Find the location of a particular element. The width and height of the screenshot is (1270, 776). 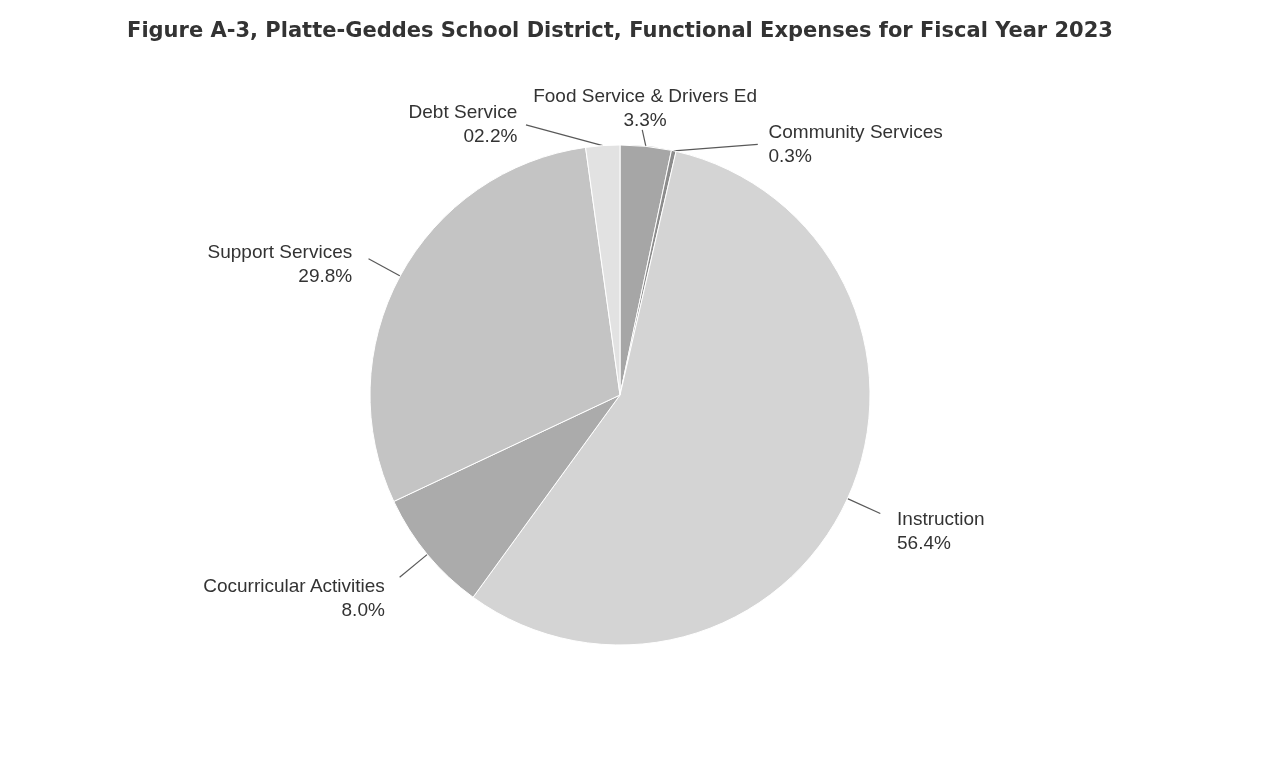

slice-label: Cocurricular Activities is located at coordinates (294, 586).